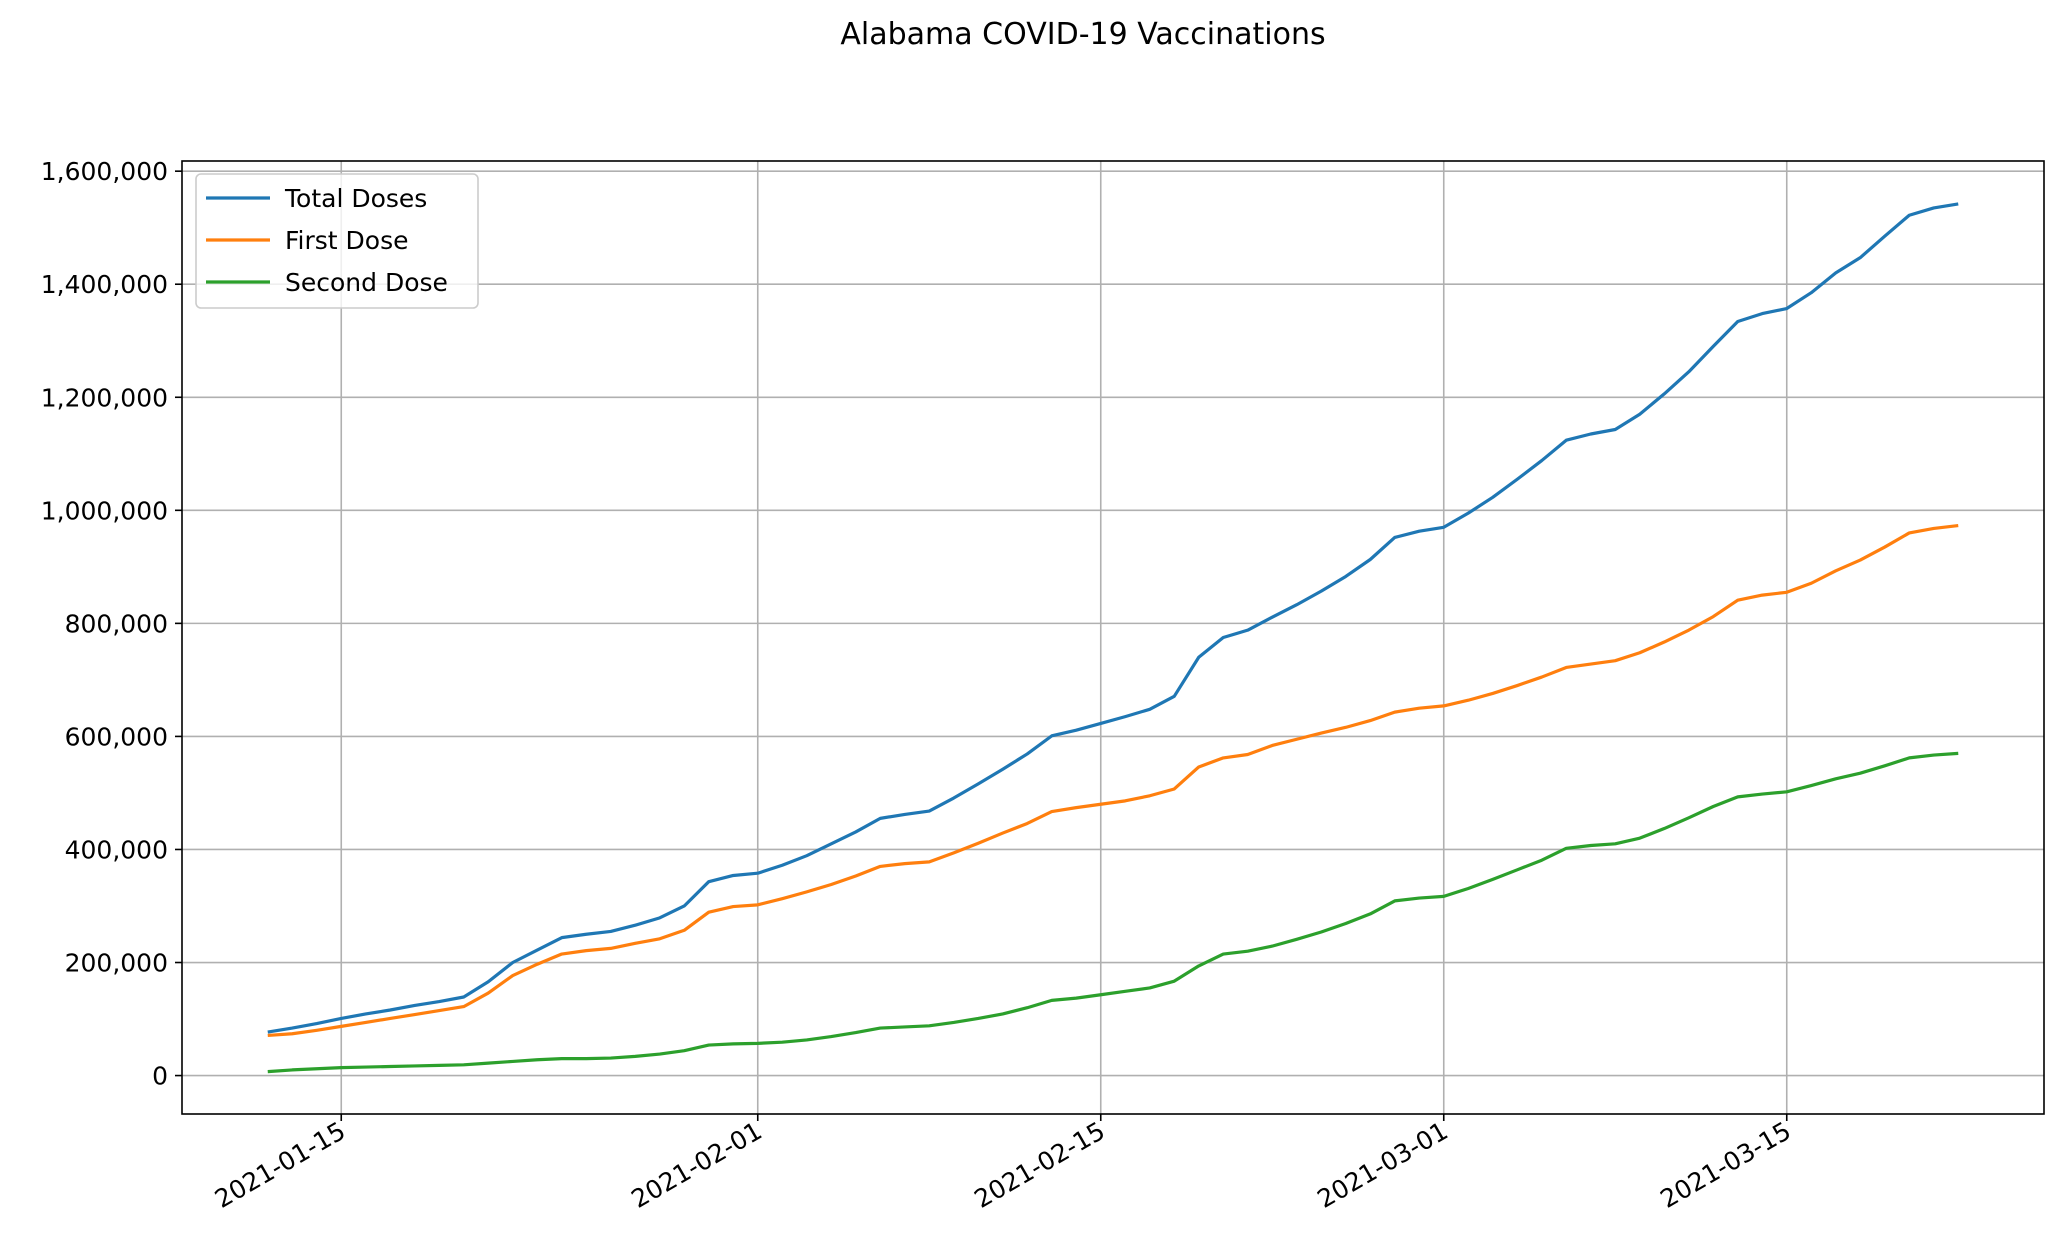  Describe the element at coordinates (366, 282) in the screenshot. I see `legend-label-second-dose: Second Dose` at that location.